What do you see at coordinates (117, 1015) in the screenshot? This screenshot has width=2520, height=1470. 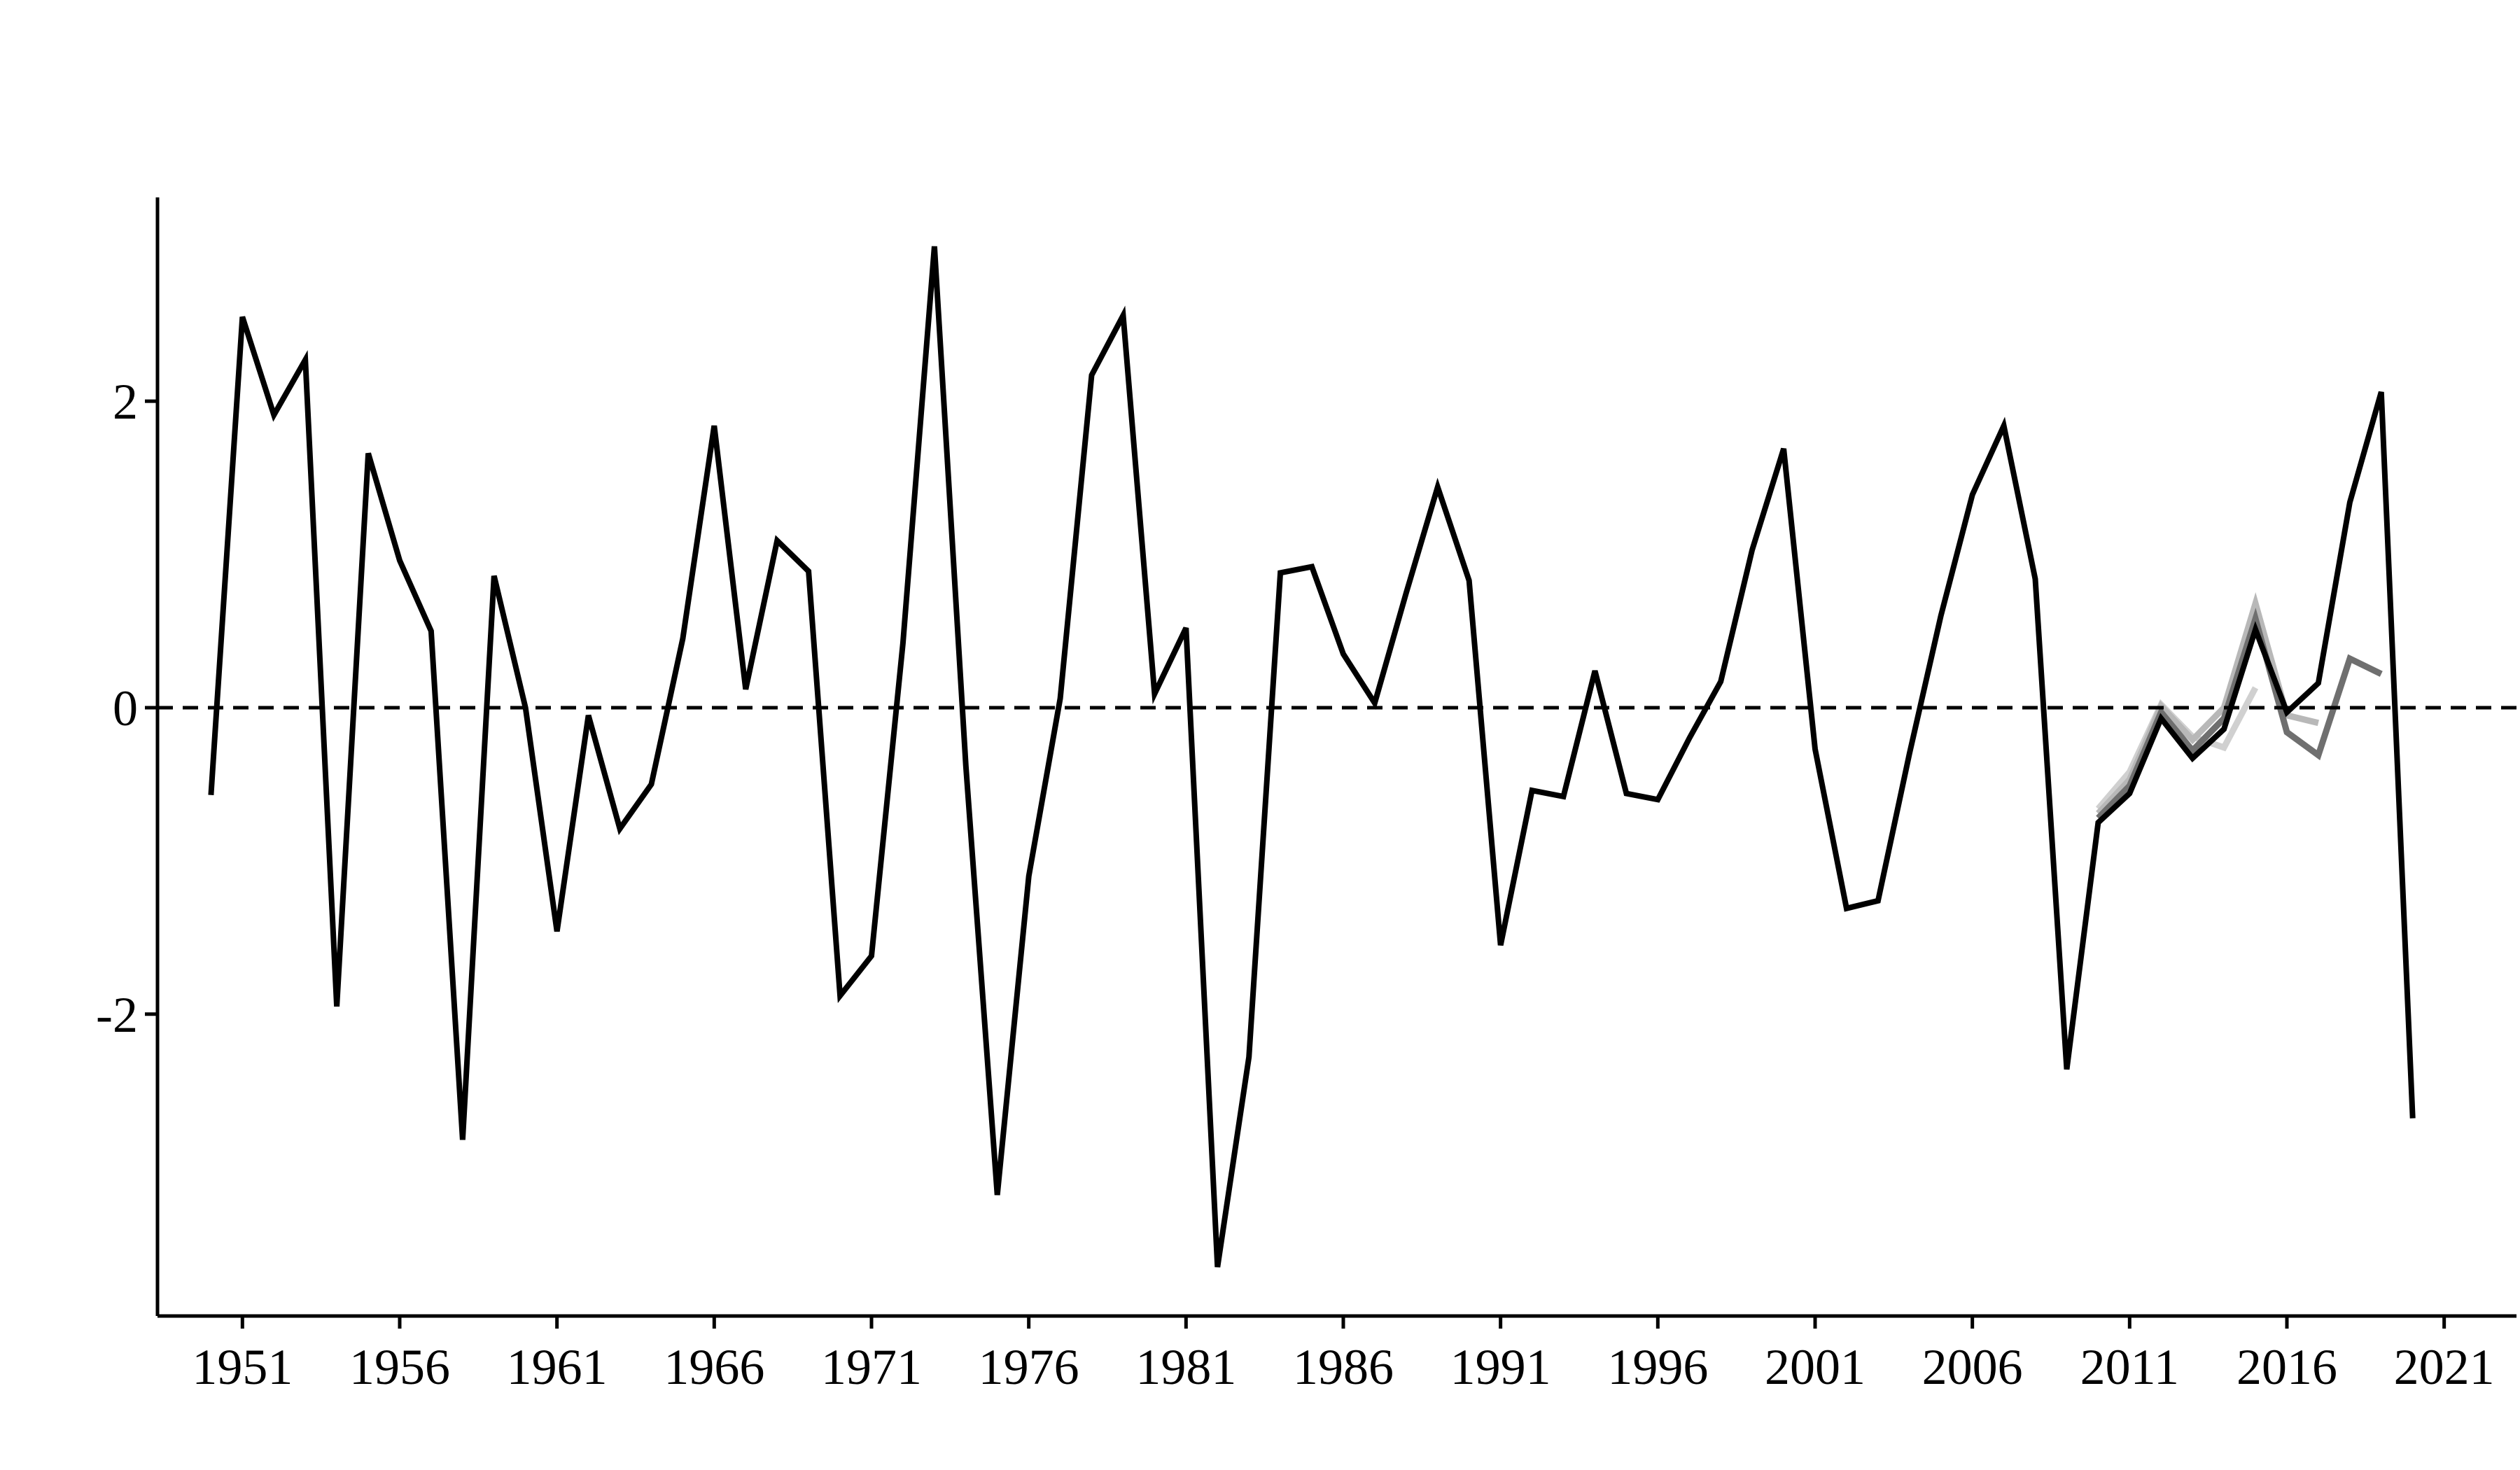 I see `y-tick-label: -2` at bounding box center [117, 1015].